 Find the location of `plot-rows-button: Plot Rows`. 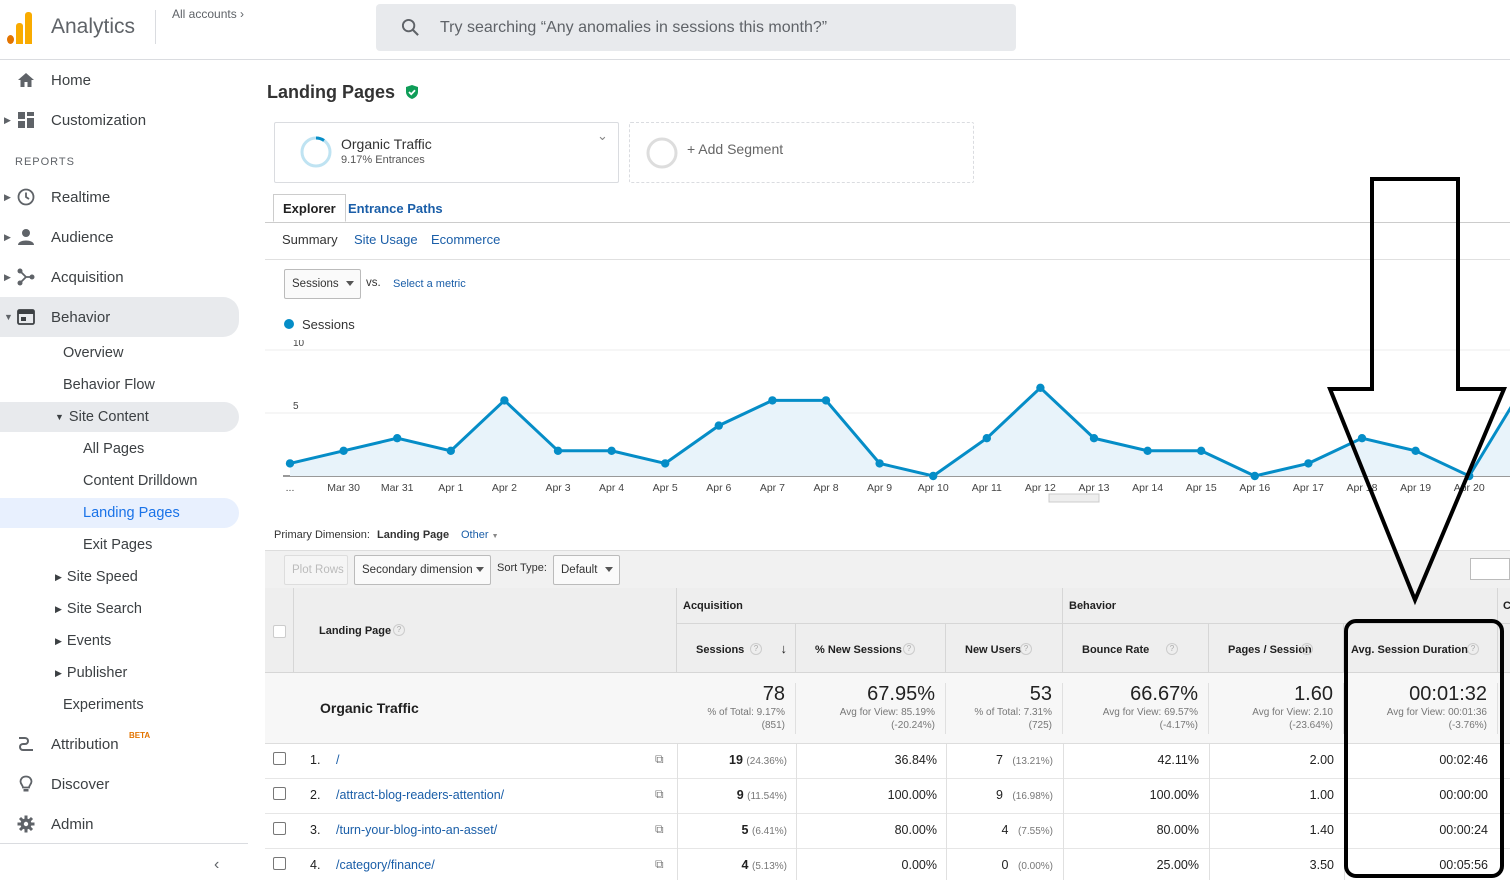

plot-rows-button: Plot Rows is located at coordinates (316, 570).